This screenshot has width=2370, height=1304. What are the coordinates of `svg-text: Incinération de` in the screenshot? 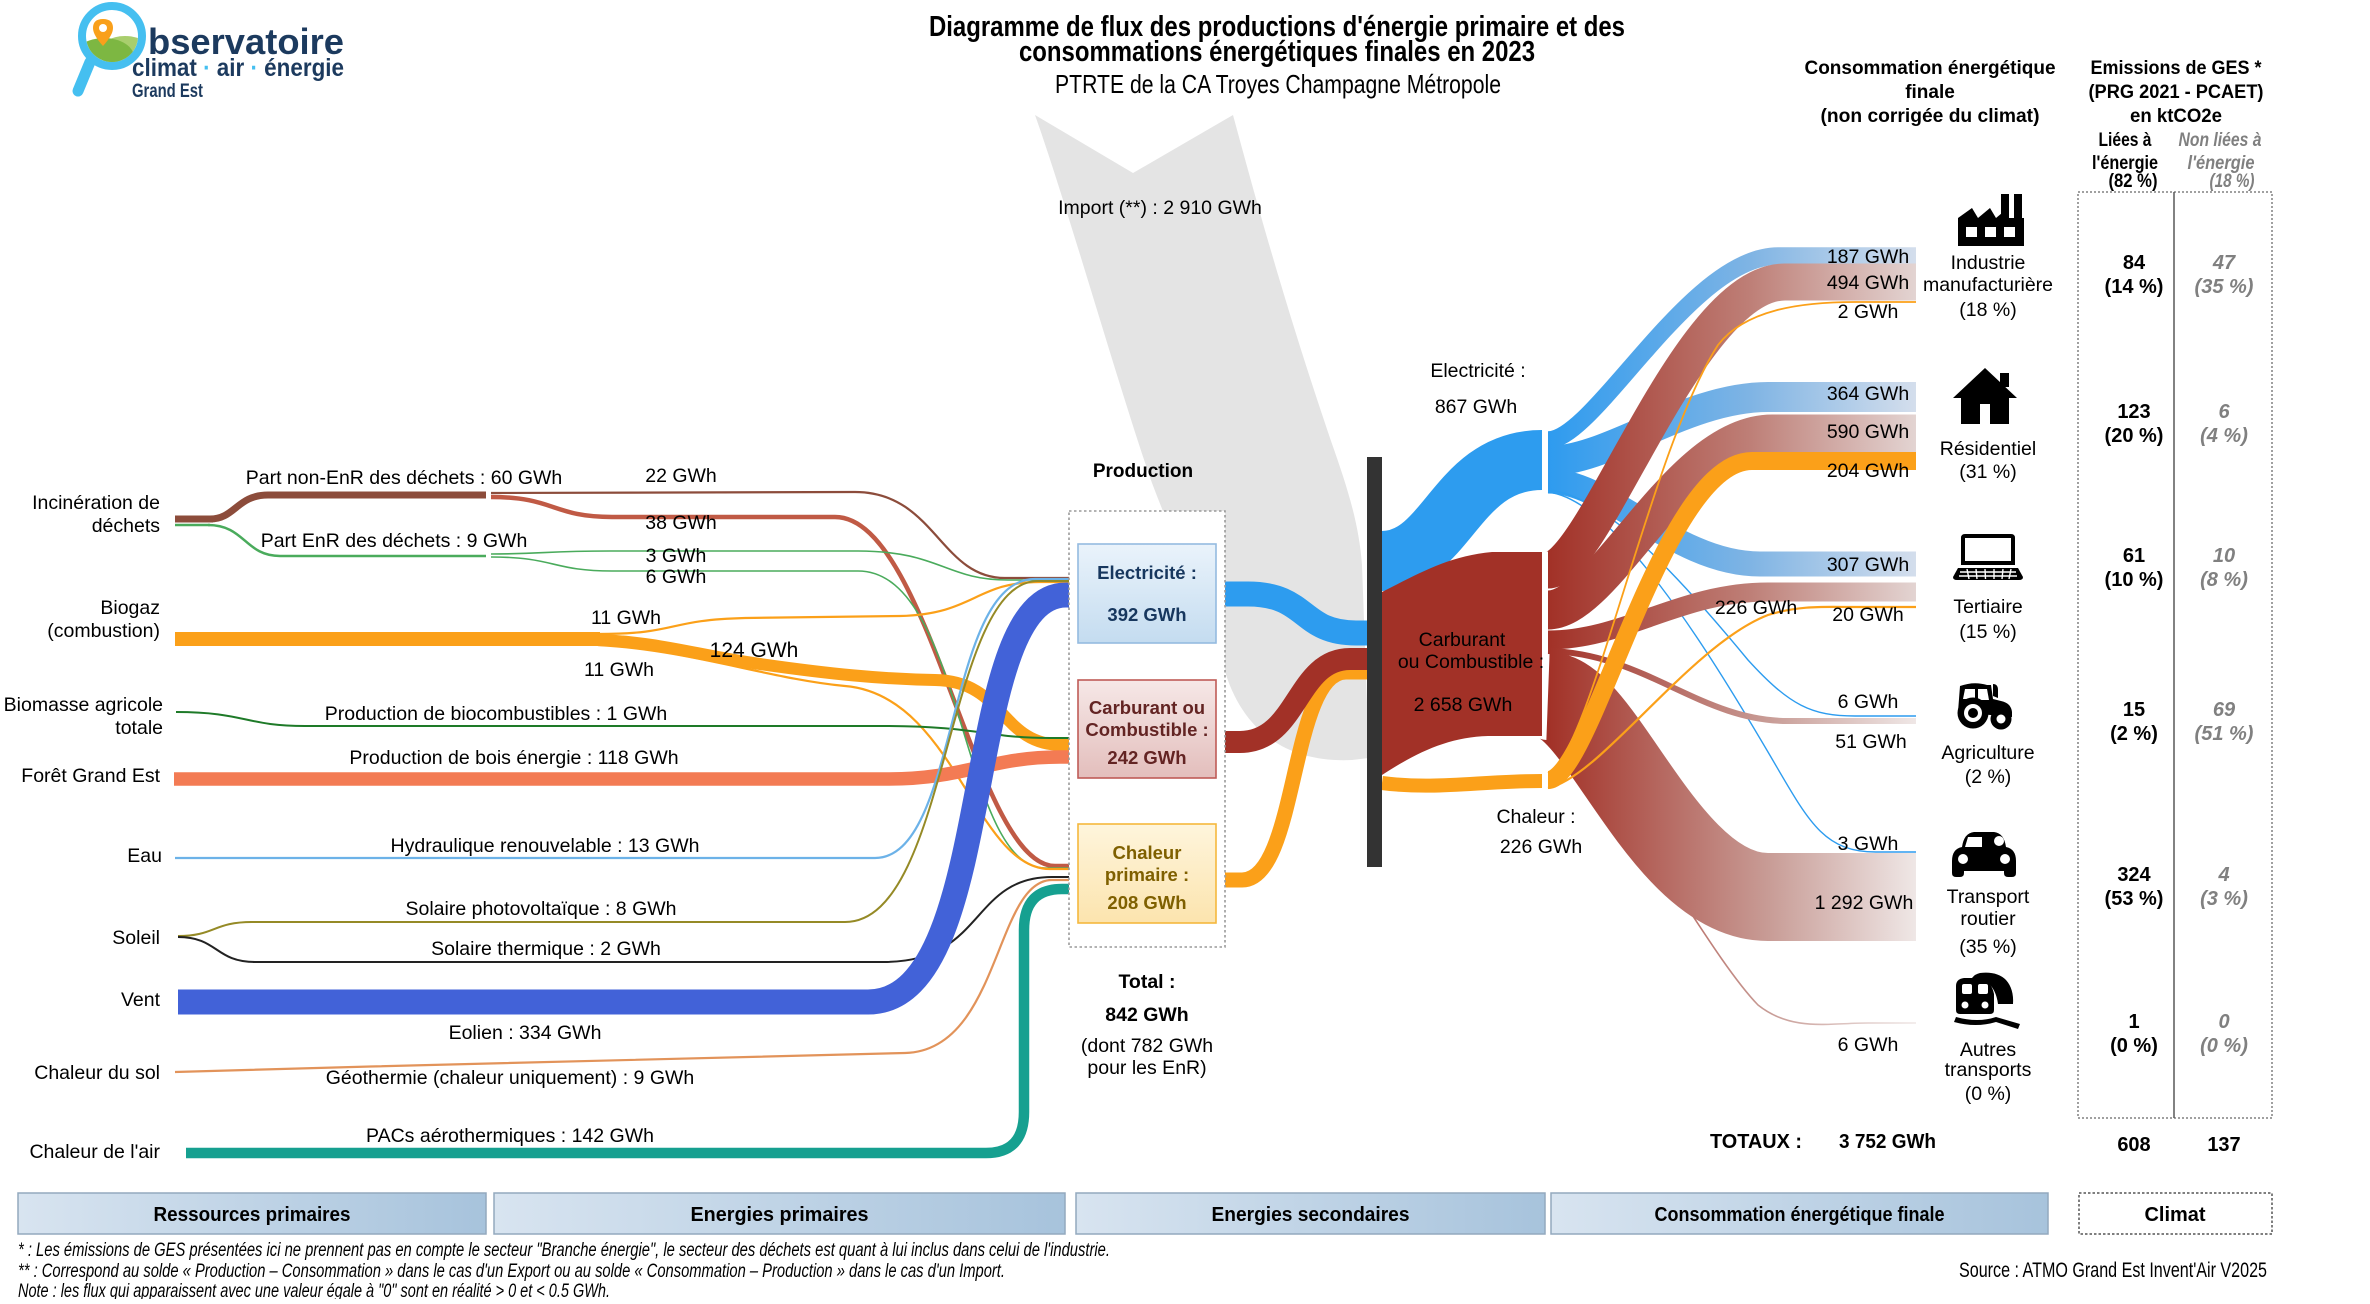 It's located at (96, 503).